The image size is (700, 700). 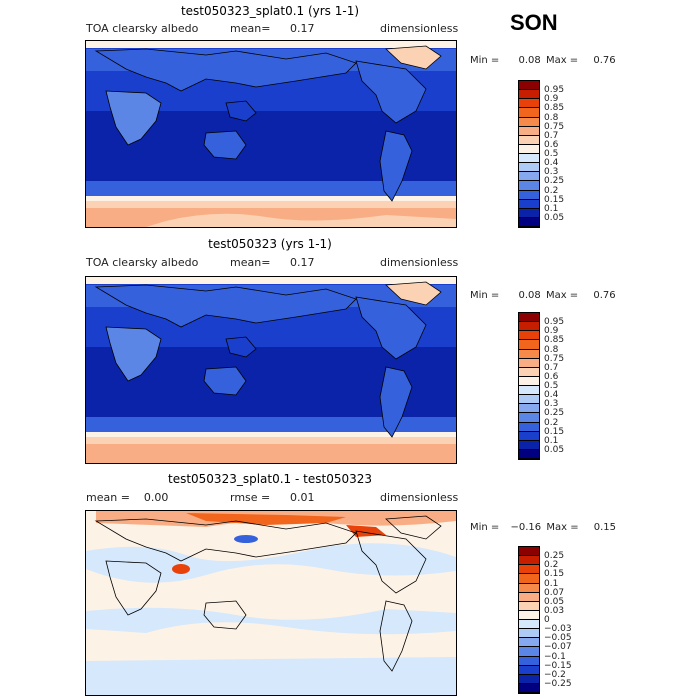 I want to click on colorbar-tick-label: 0.4, so click(x=551, y=395).